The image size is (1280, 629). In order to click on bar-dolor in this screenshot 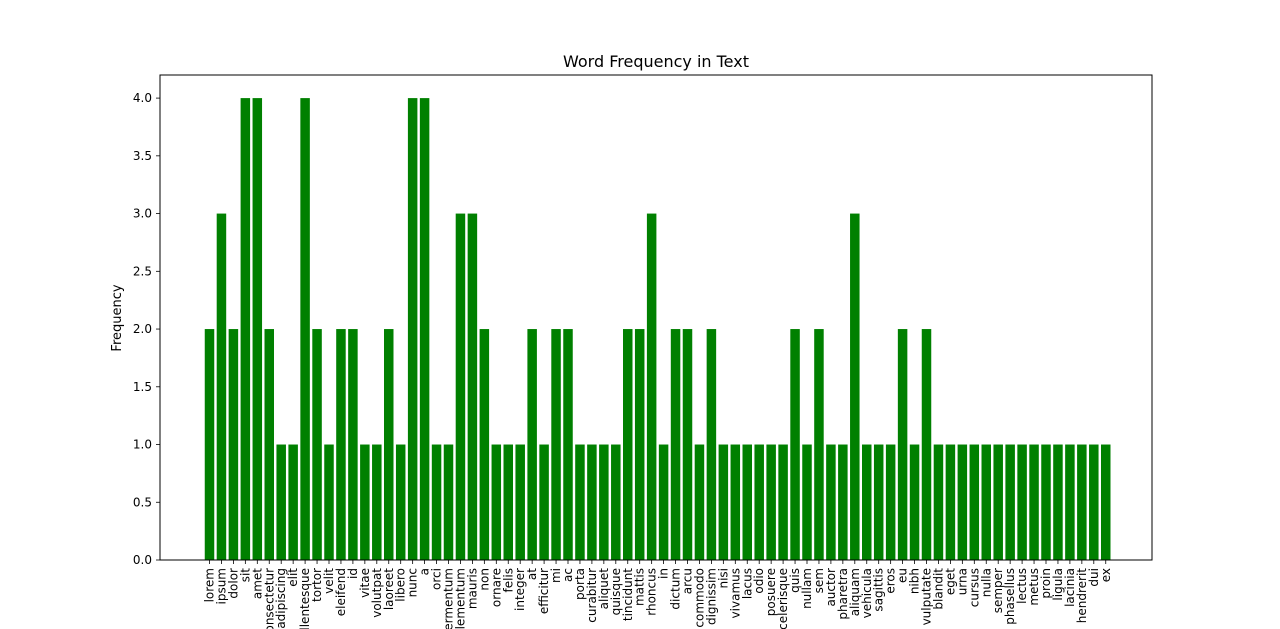, I will do `click(233, 444)`.